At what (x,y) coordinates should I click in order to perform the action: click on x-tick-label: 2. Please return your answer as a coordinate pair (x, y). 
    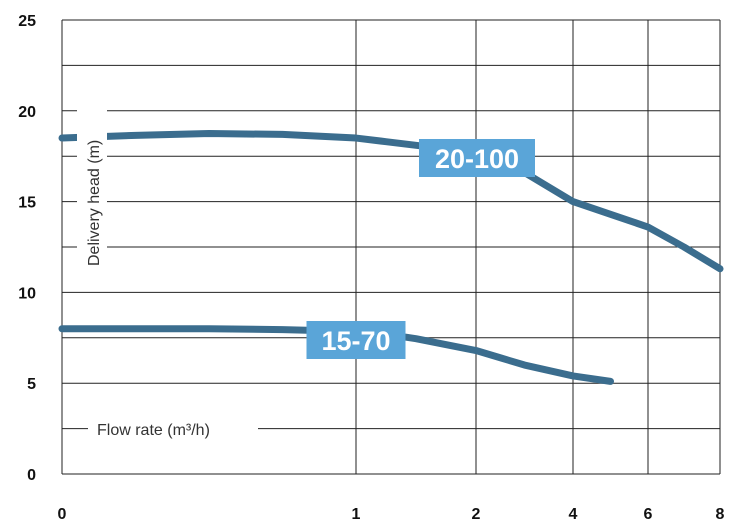
    Looking at the image, I should click on (476, 513).